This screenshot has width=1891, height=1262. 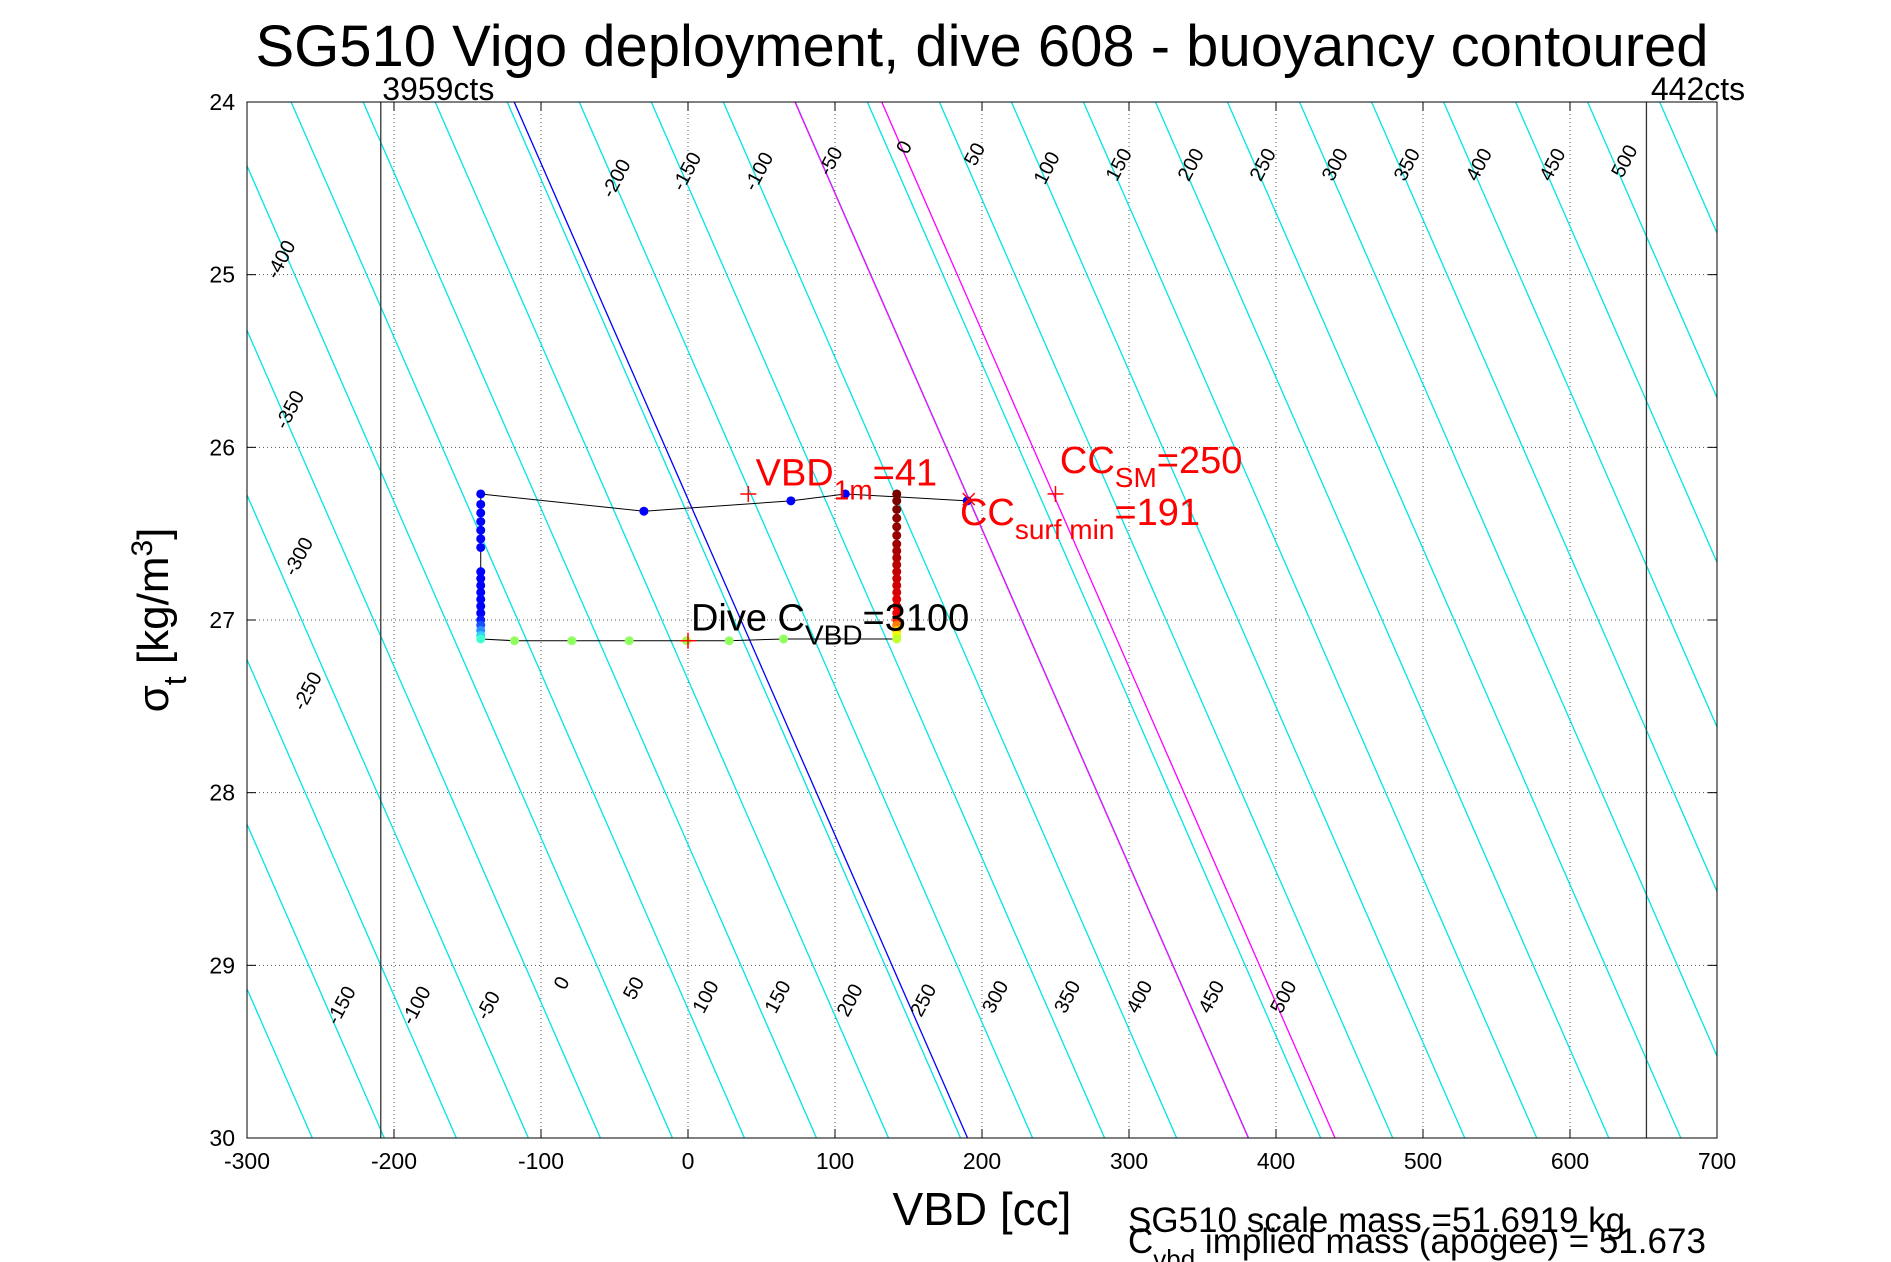 I want to click on y-axis-label: σt [kg/m3], so click(x=160, y=620).